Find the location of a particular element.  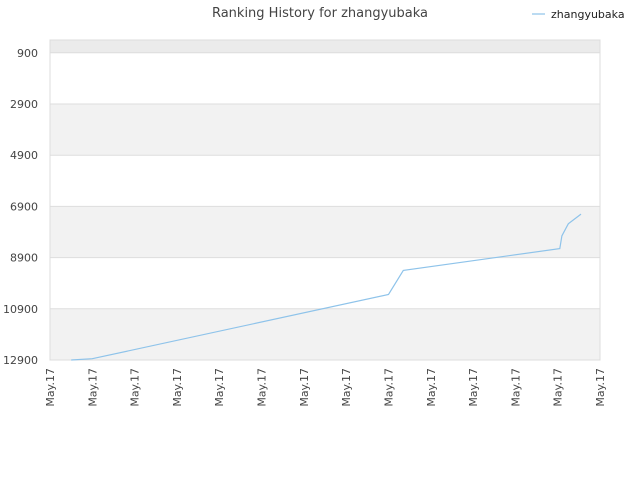

y-axis: 900 2900 4900 6900 8900 10900 12900 is located at coordinates (20, 207).